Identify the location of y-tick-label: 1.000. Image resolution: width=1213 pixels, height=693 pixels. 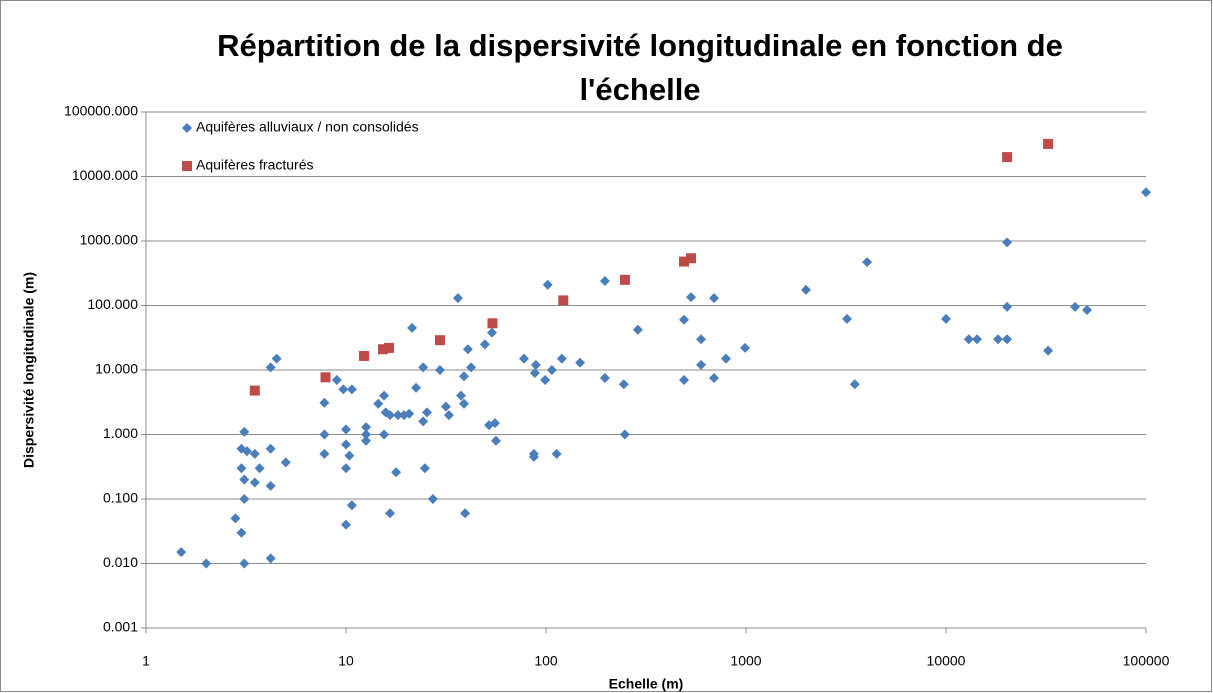
(120, 433).